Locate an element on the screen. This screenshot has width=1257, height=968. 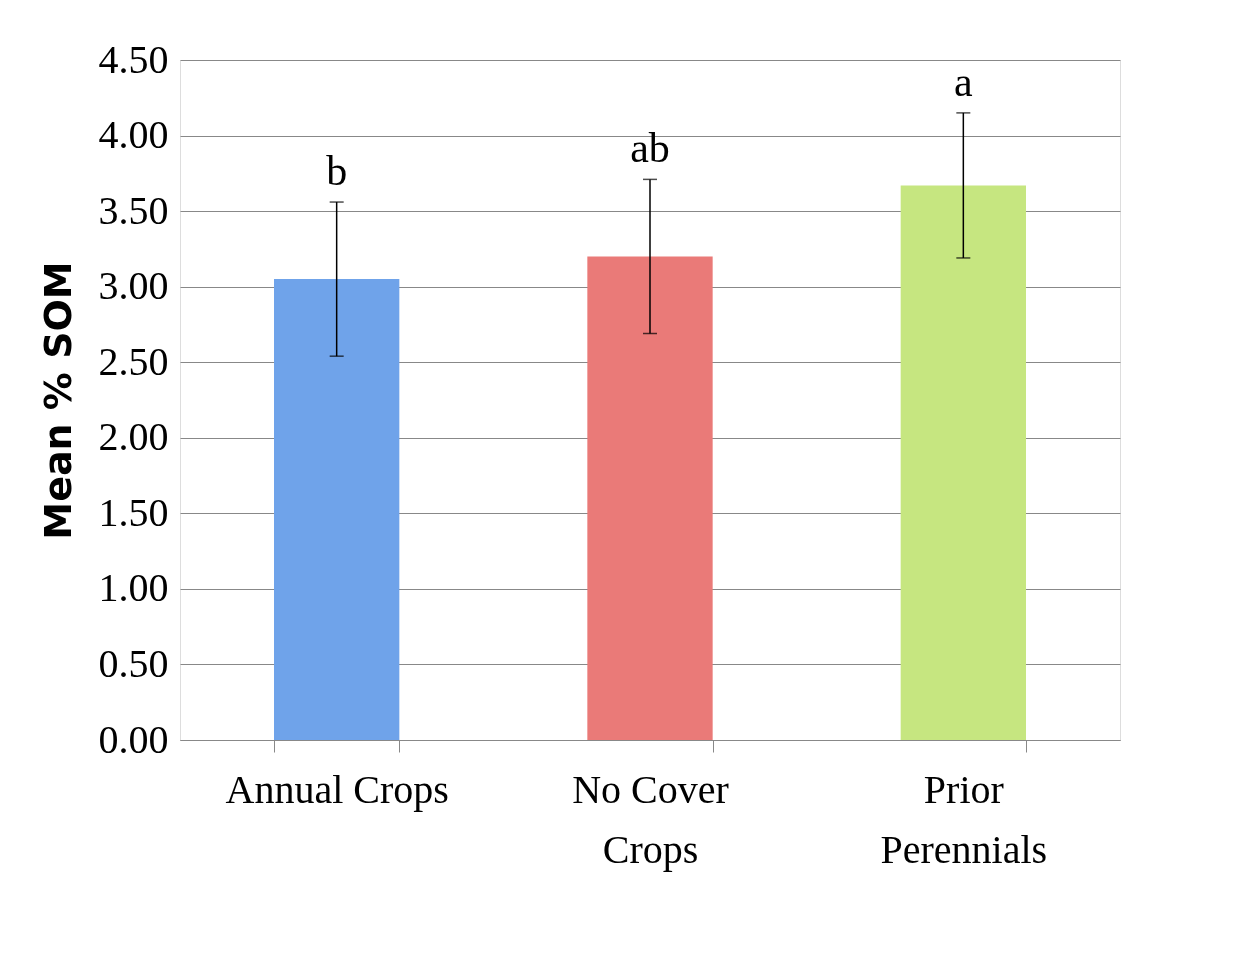
y-tick-label: 4.50 is located at coordinates (133, 59).